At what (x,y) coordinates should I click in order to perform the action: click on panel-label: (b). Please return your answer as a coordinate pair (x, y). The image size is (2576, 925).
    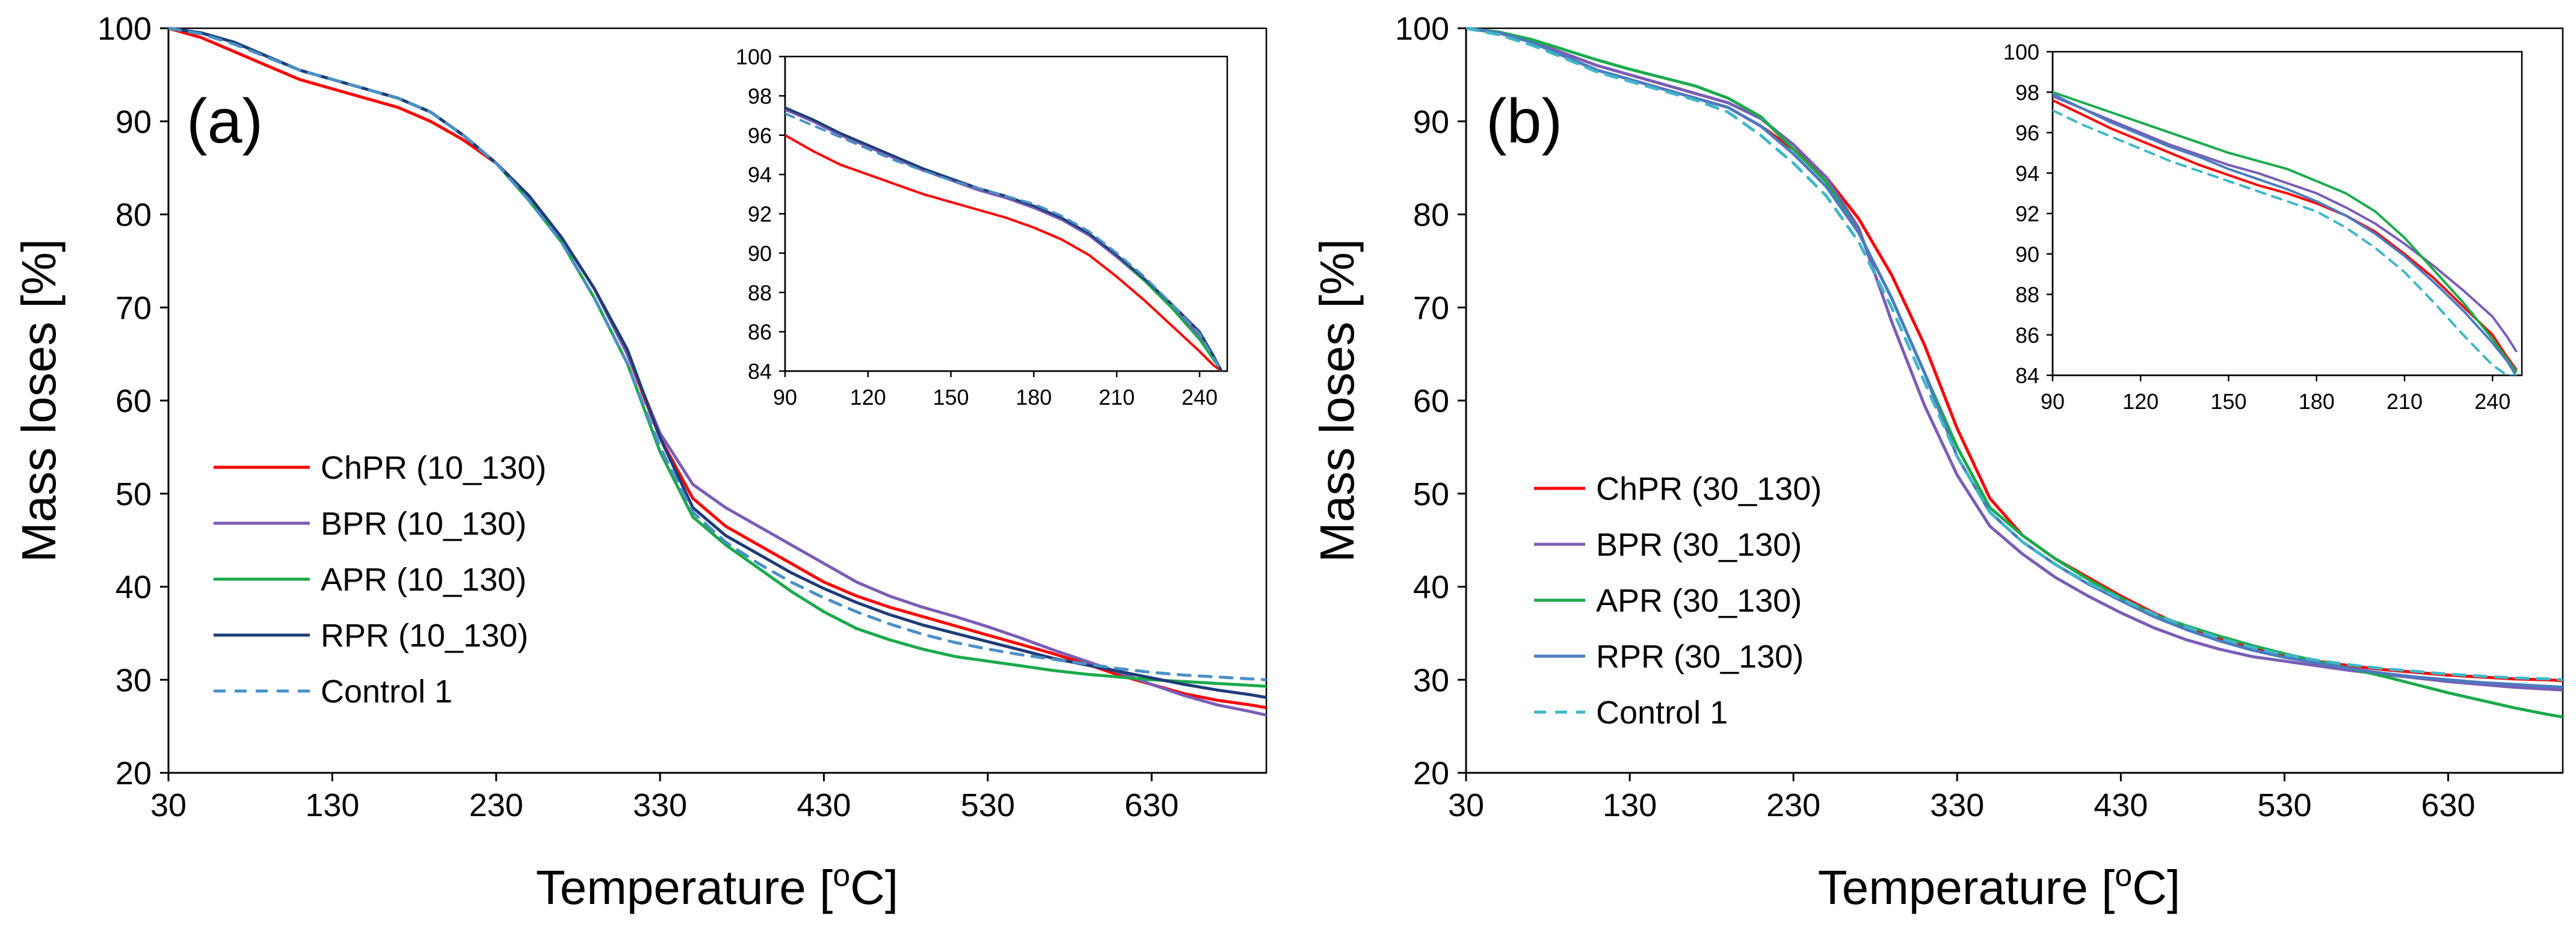
    Looking at the image, I should click on (1524, 122).